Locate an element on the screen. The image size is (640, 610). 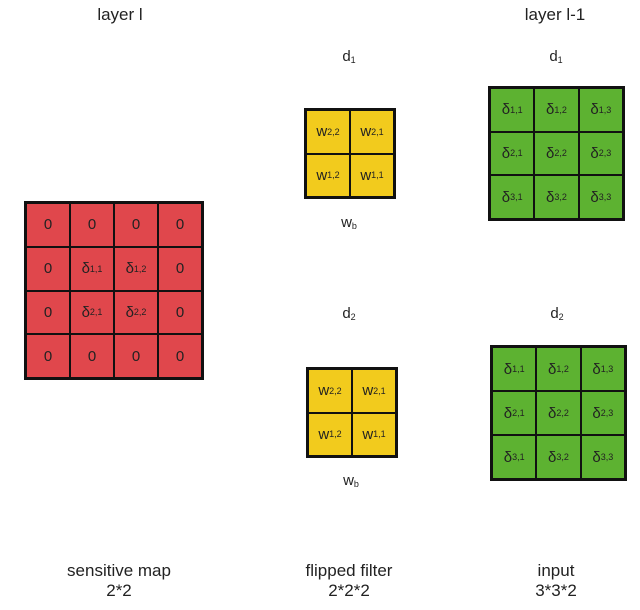
layer-l-header: layer l is located at coordinates (120, 14).